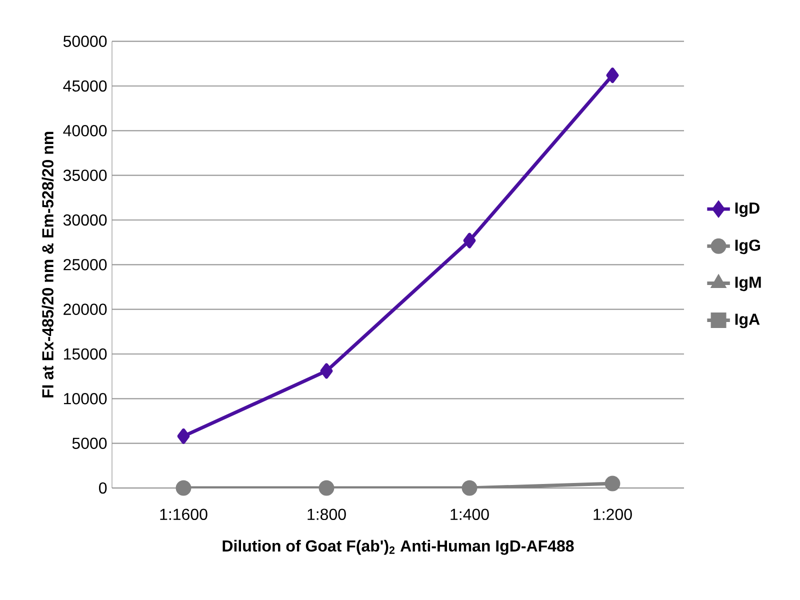 The width and height of the screenshot is (800, 600). What do you see at coordinates (85, 264) in the screenshot?
I see `y-tick-label: 25000` at bounding box center [85, 264].